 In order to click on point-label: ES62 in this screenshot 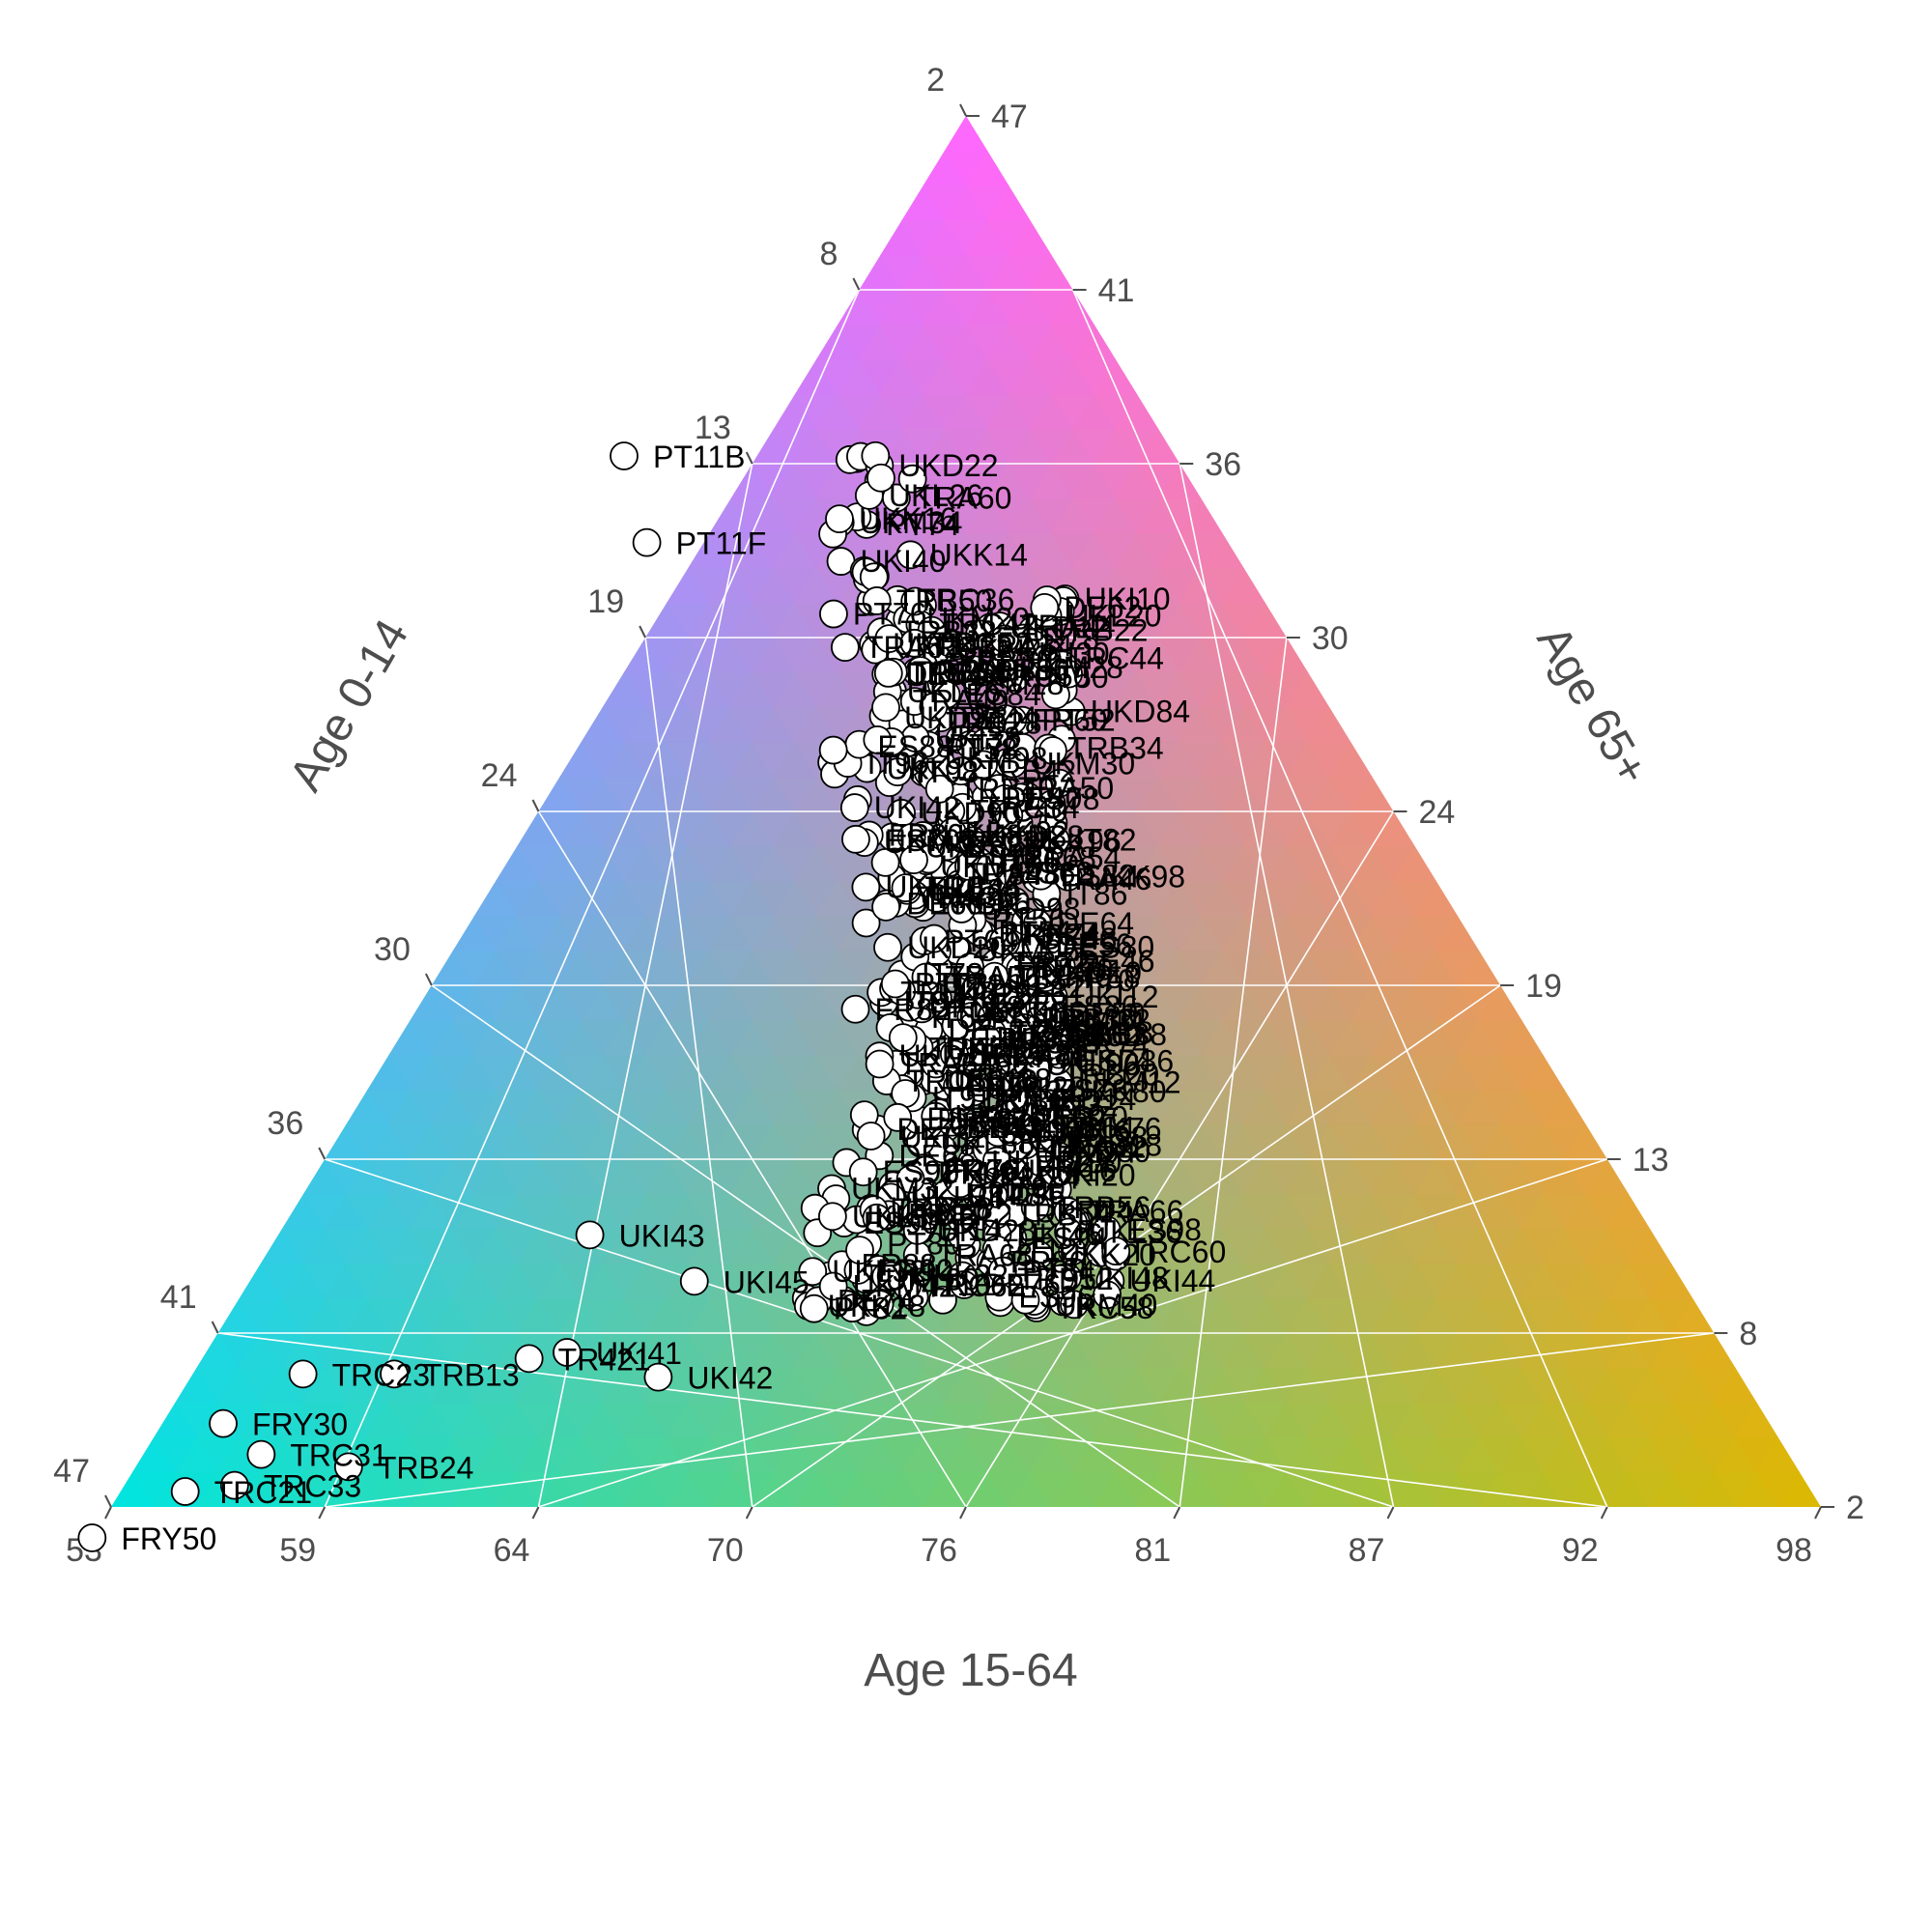, I will do `click(1055, 872)`.